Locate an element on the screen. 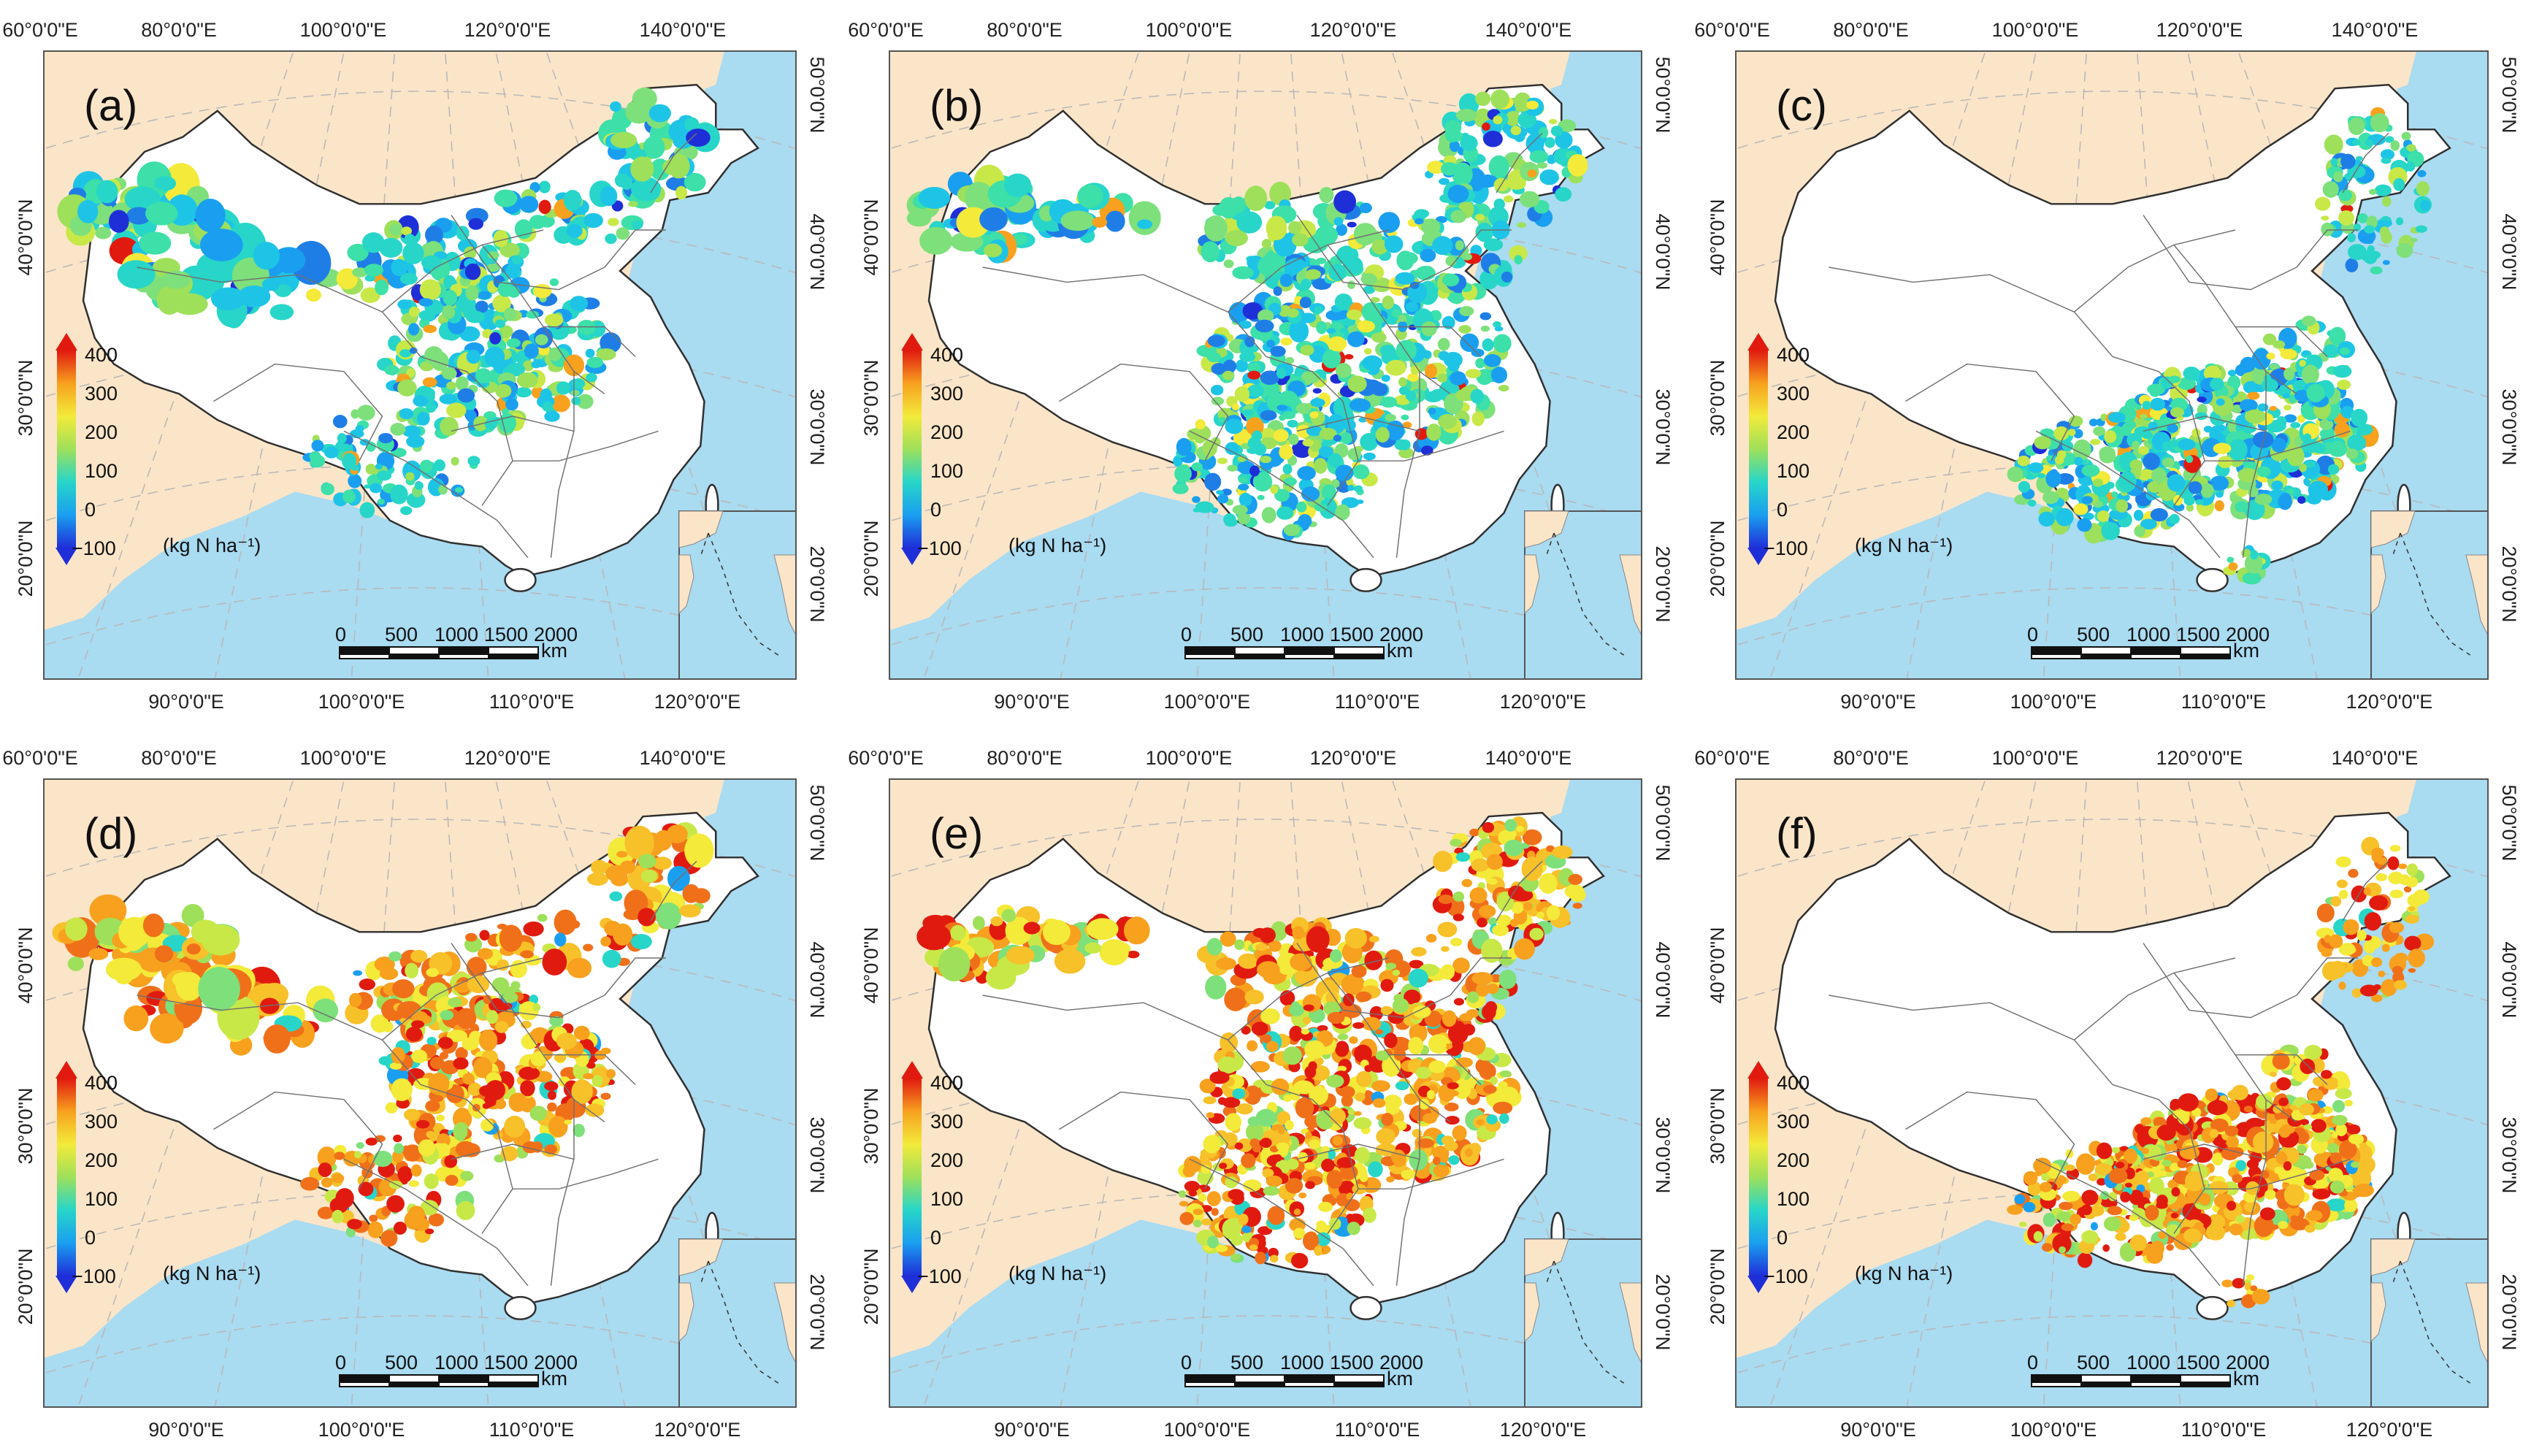  top-axis-label: 140°0'0"E is located at coordinates (2375, 30).